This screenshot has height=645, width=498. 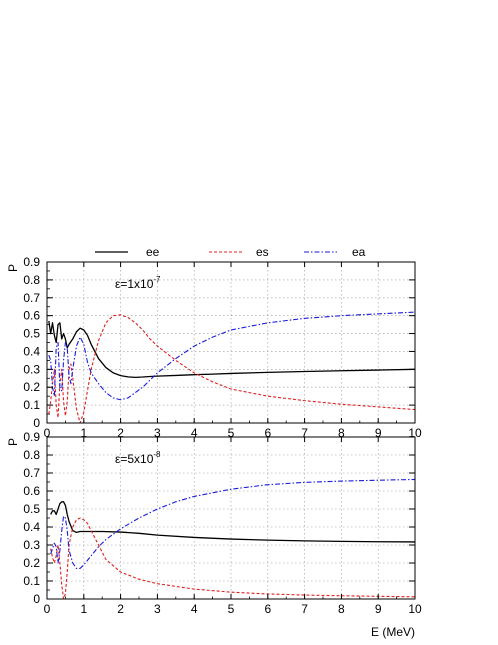 I want to click on annotation-prefix: ε=5x10, so click(x=134, y=459).